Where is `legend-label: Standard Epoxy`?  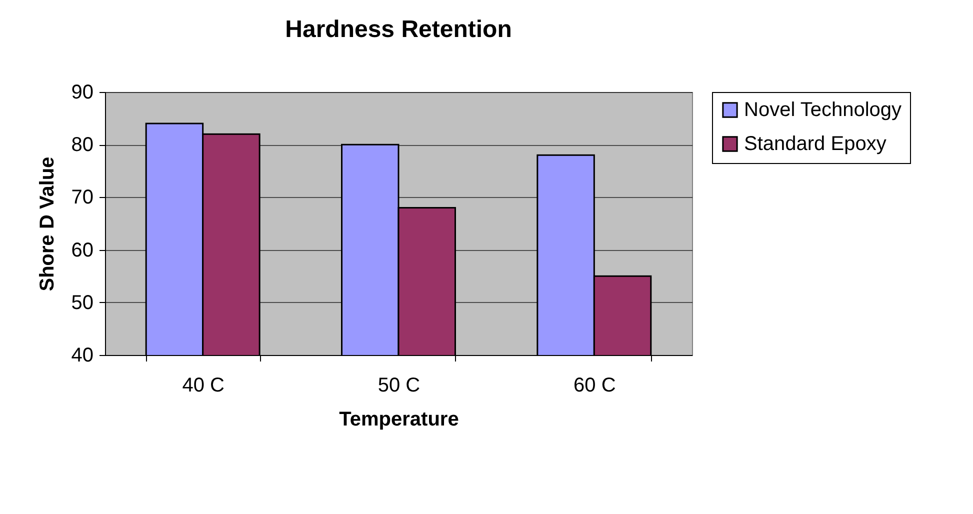 legend-label: Standard Epoxy is located at coordinates (815, 144).